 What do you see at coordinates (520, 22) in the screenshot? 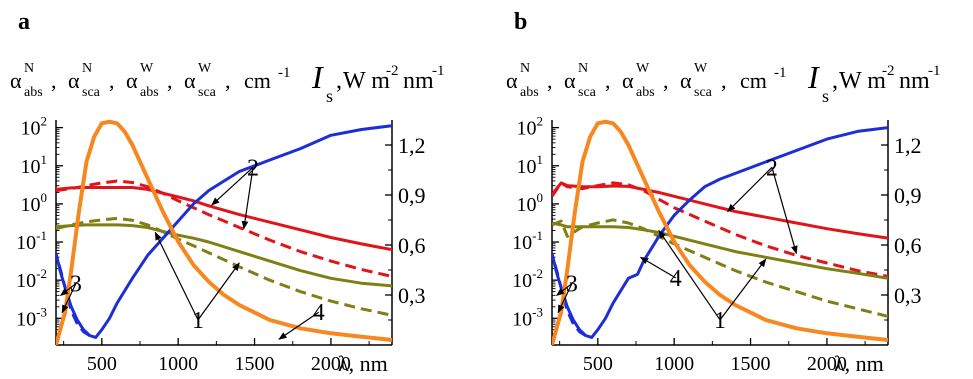
I see `panel-label: b` at bounding box center [520, 22].